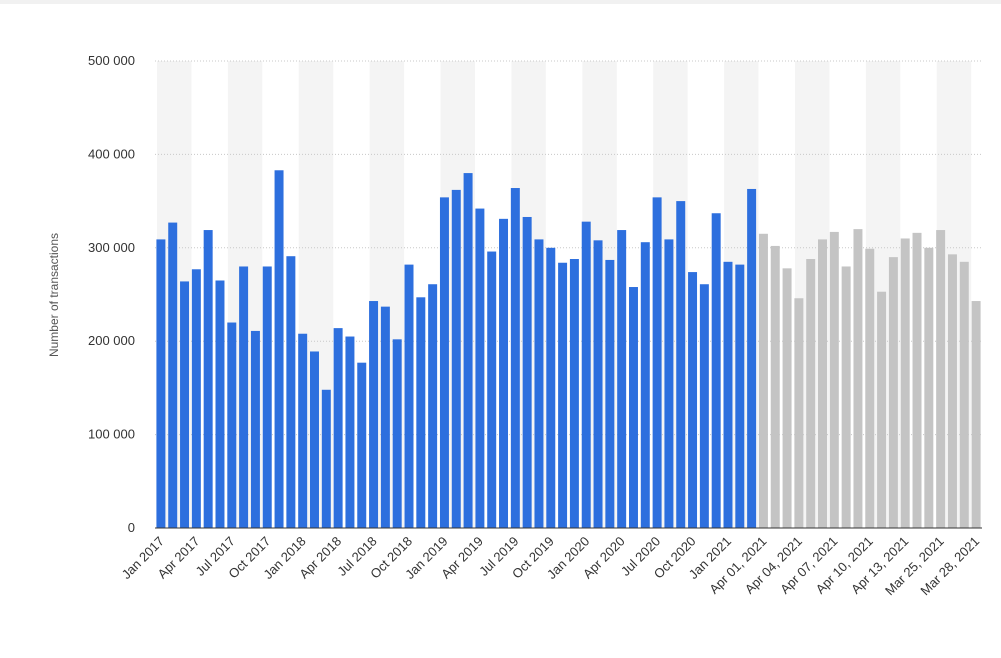  I want to click on y-tick-label: 400 000, so click(111, 153).